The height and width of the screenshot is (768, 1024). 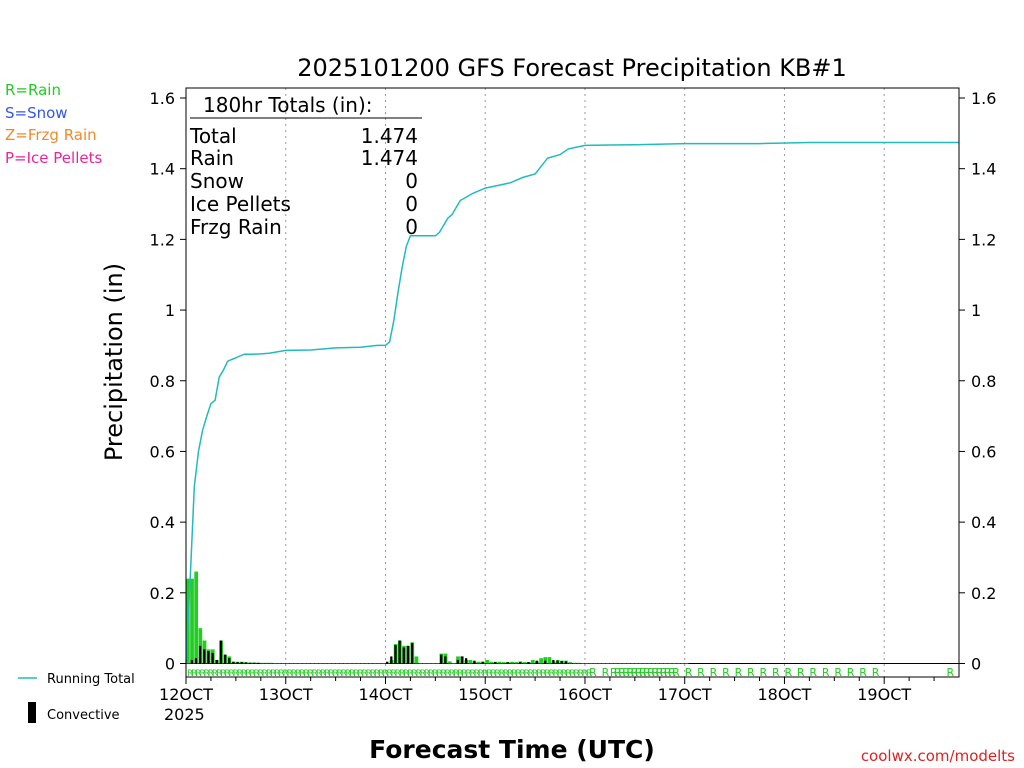 I want to click on legend-rain: R=Rain, so click(x=33, y=90).